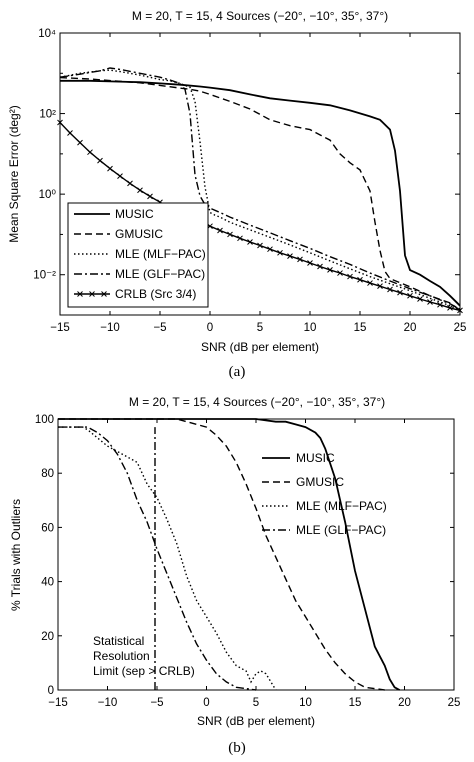 The height and width of the screenshot is (762, 474). I want to click on chart-b-caption: (b), so click(237, 748).